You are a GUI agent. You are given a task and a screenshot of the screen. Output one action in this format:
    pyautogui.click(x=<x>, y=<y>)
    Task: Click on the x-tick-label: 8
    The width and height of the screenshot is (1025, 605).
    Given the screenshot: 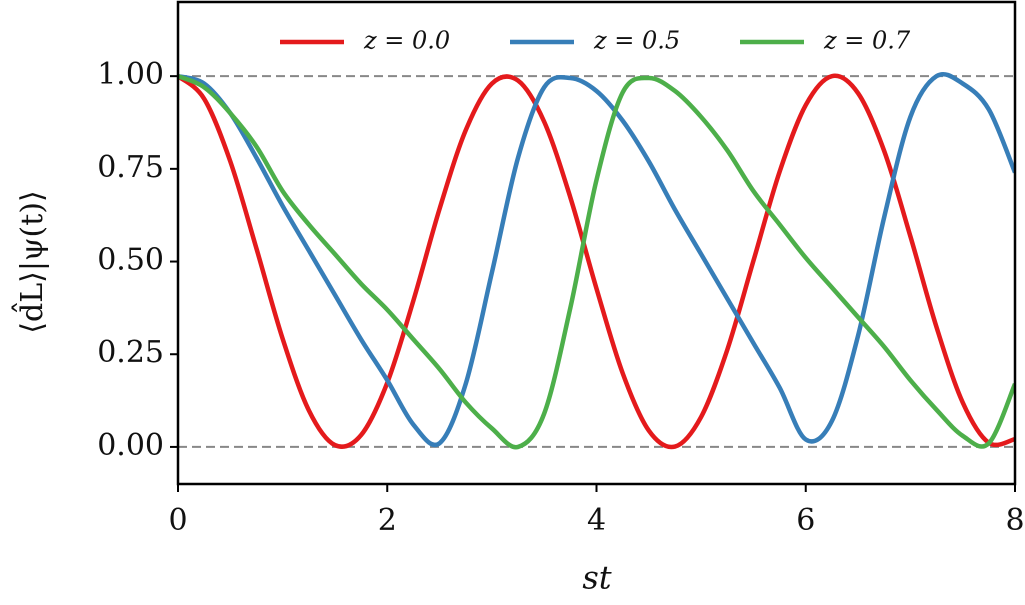 What is the action you would take?
    pyautogui.click(x=1014, y=520)
    